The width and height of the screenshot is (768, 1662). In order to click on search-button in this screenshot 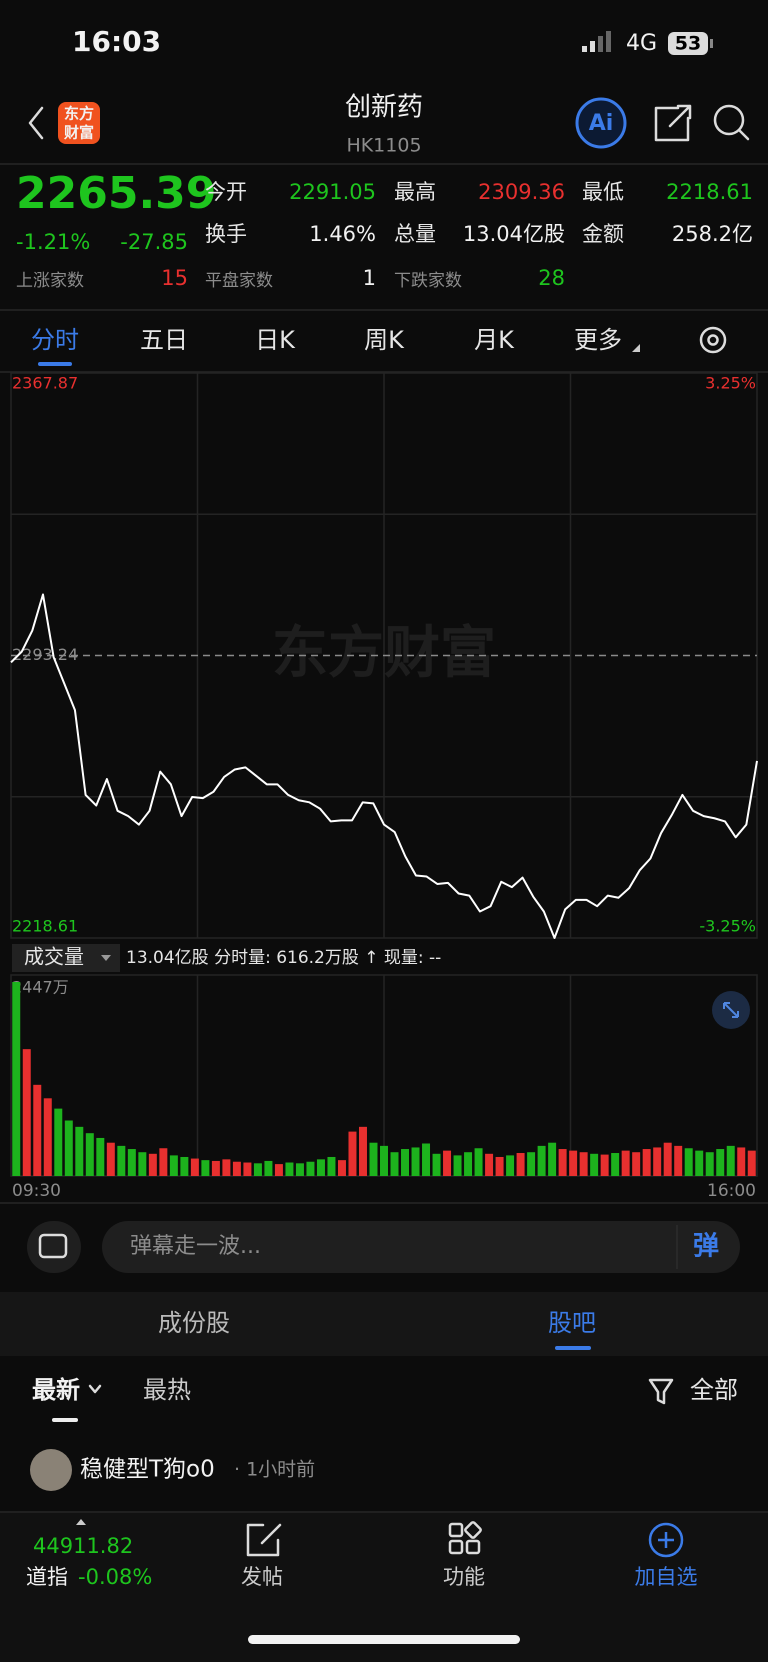, I will do `click(731, 122)`.